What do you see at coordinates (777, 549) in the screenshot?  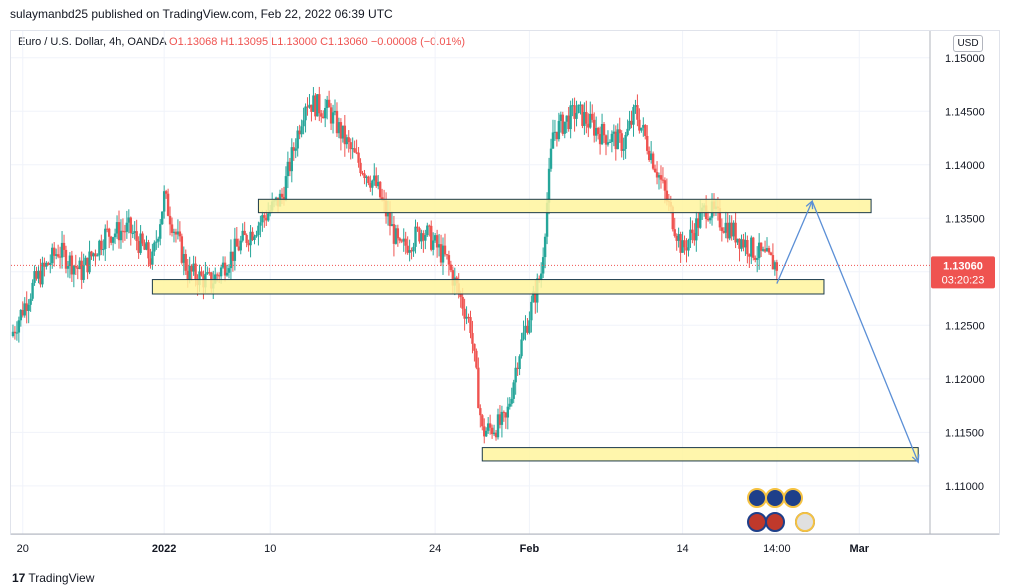 I see `time-tick-label: 14:00` at bounding box center [777, 549].